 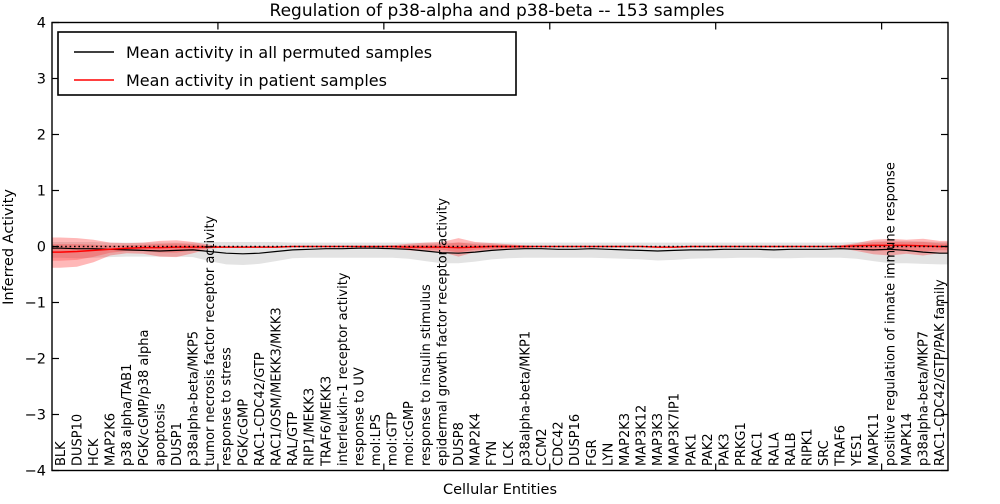 What do you see at coordinates (608, 454) in the screenshot?
I see `x-tick-label: LYN` at bounding box center [608, 454].